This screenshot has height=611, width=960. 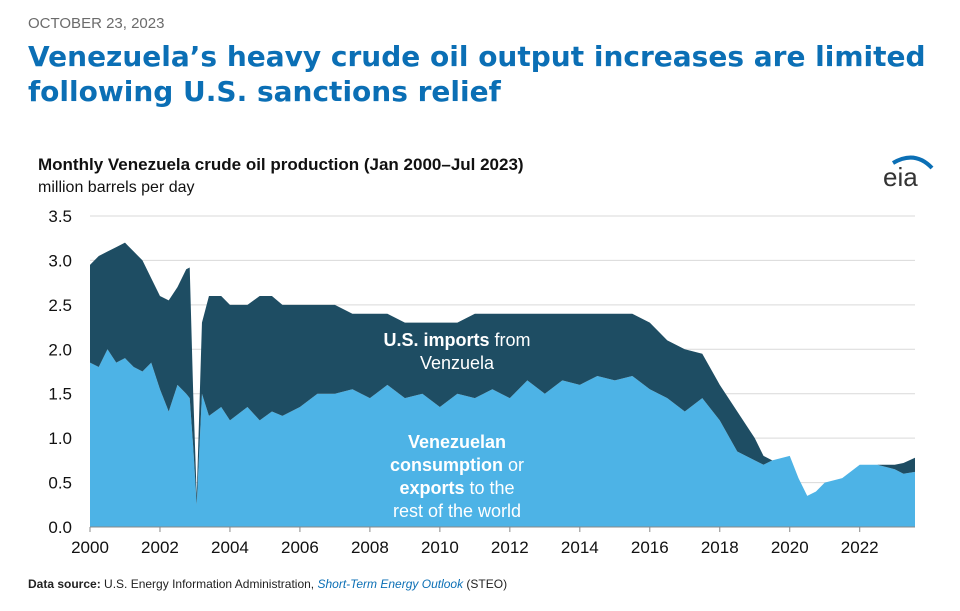 I want to click on date: OCTOBER 23, 2023, so click(x=96, y=23).